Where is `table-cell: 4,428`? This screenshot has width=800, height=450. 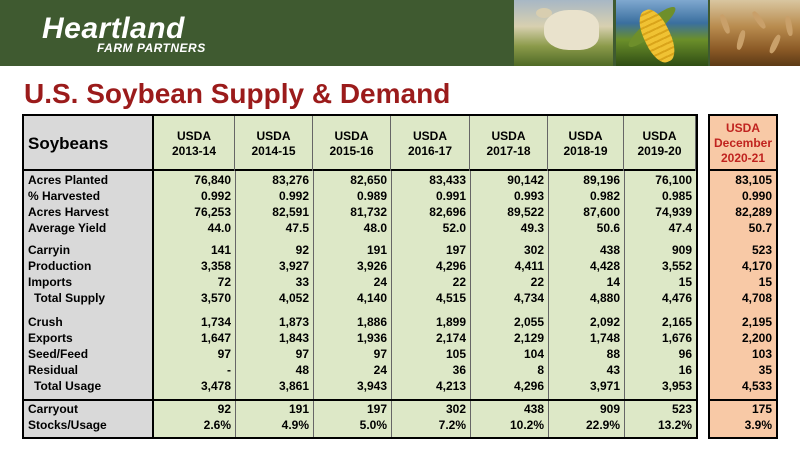 table-cell: 4,428 is located at coordinates (604, 266).